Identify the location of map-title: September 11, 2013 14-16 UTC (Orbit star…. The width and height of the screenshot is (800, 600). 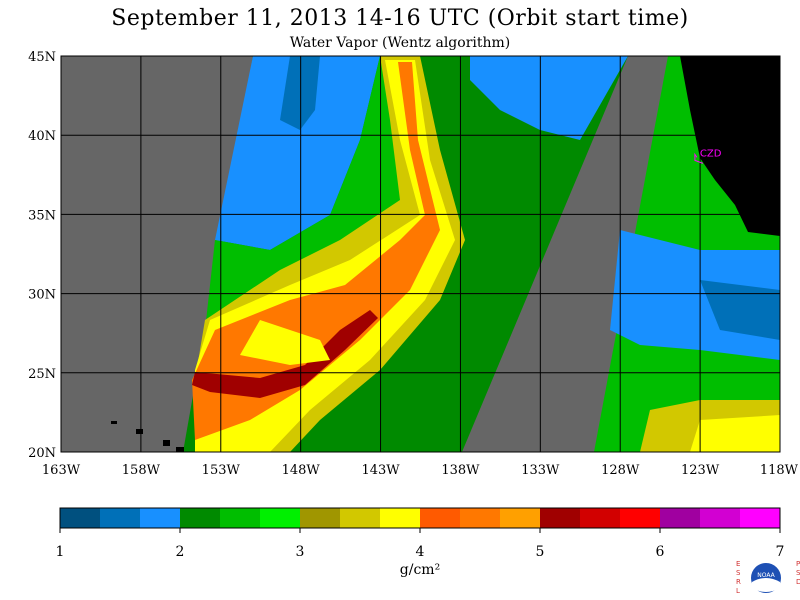
(400, 18).